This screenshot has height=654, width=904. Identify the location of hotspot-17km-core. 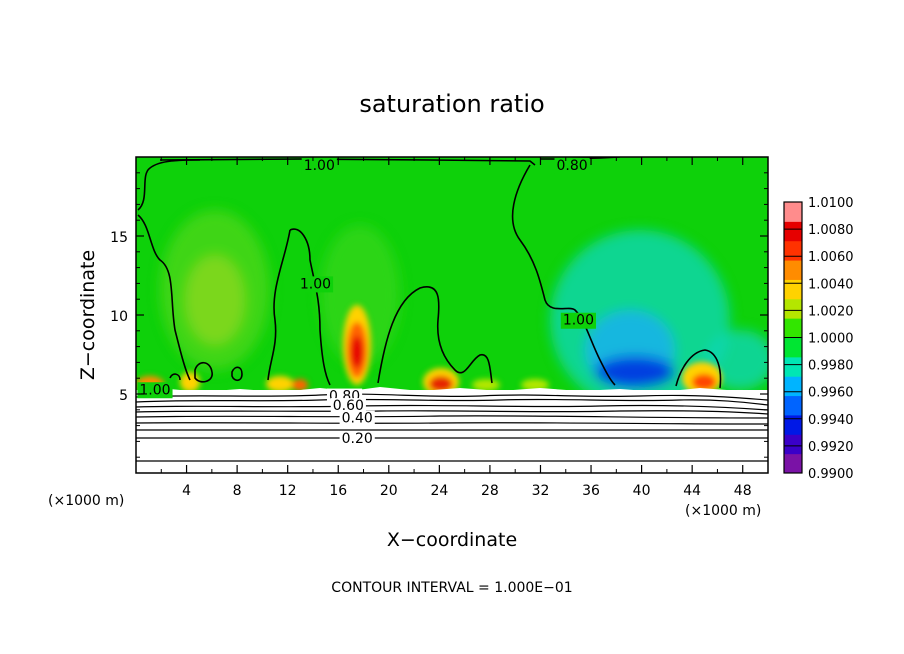
(357, 352).